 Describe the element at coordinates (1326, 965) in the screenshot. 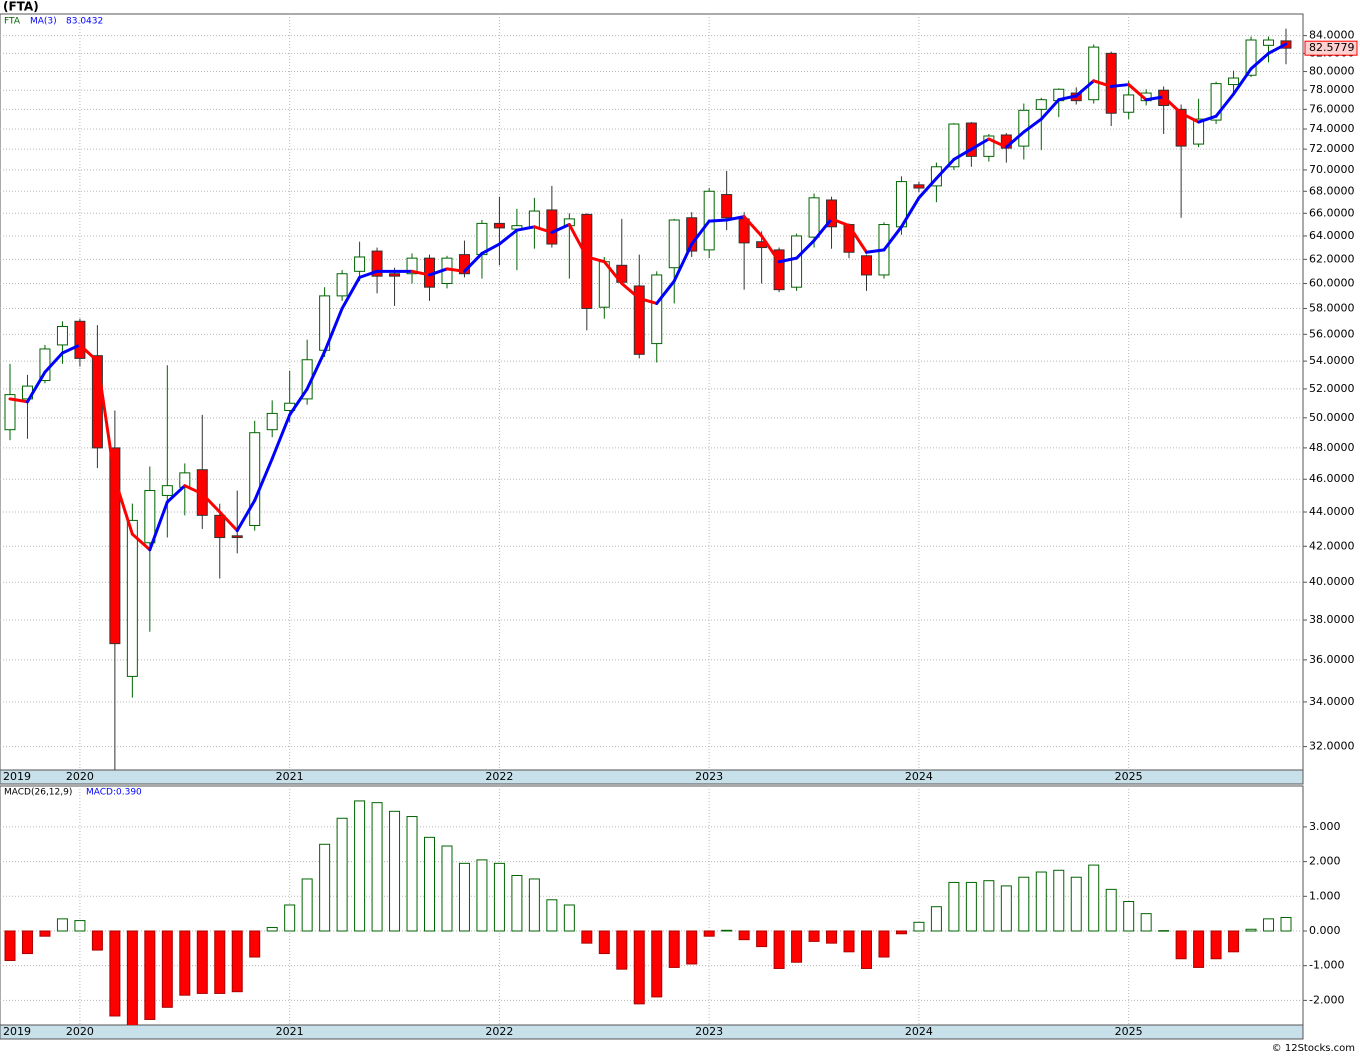

I see `y-tick-label: -1.000` at that location.